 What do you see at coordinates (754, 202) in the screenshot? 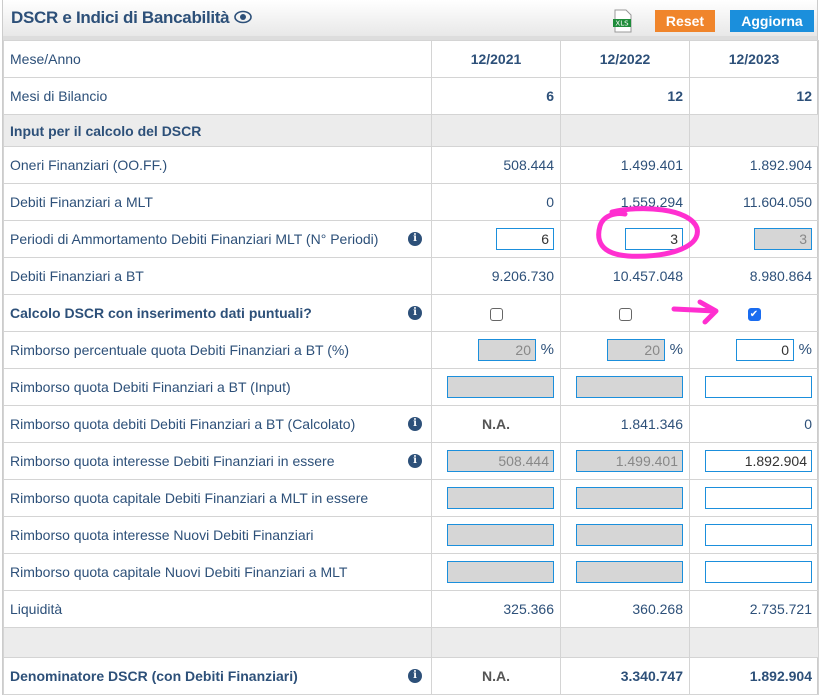
I see `cell-value: 11.604.050` at bounding box center [754, 202].